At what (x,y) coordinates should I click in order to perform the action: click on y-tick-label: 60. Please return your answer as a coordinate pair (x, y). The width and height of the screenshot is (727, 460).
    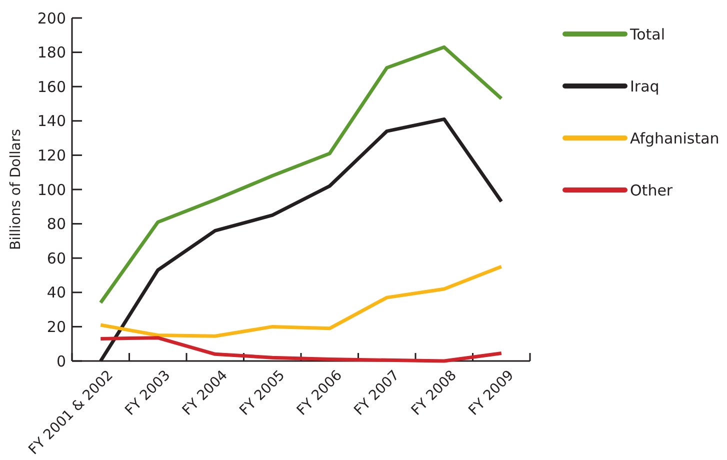
    Looking at the image, I should click on (56, 258).